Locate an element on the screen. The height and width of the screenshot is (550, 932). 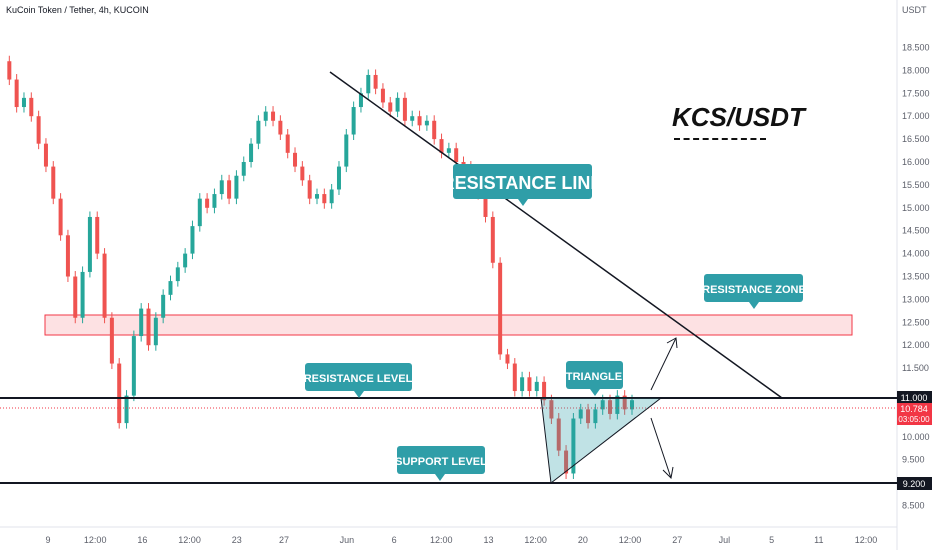
time-tick-label: 5 is located at coordinates (771, 540).